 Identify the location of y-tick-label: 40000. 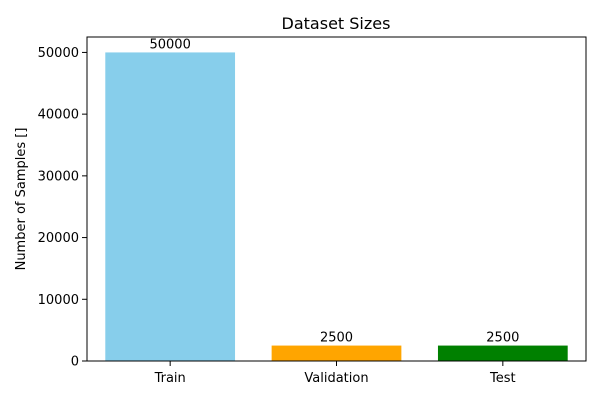
(58, 115).